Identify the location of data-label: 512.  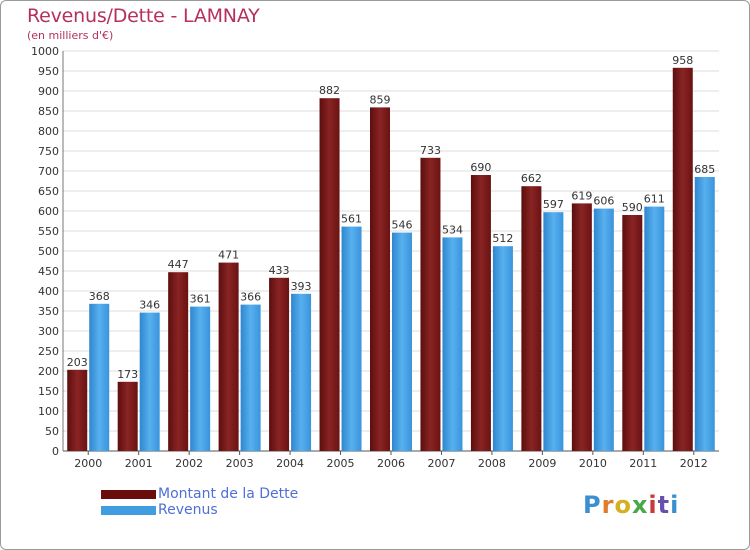
(502, 238).